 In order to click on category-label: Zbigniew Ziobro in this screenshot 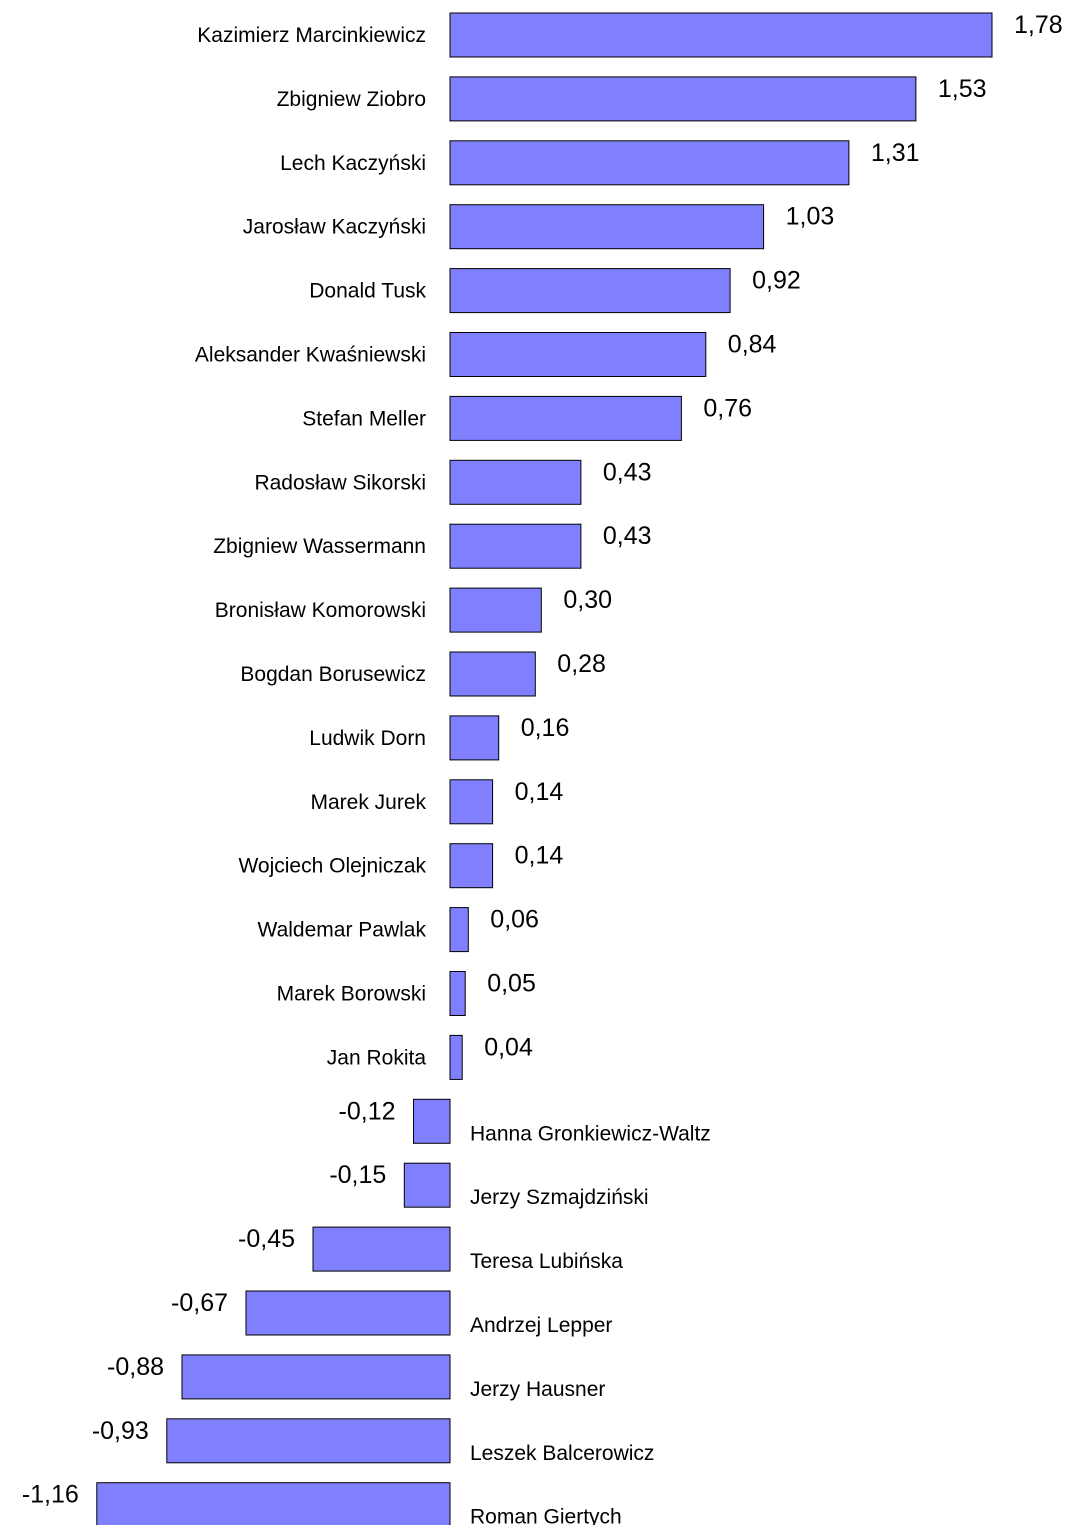, I will do `click(351, 99)`.